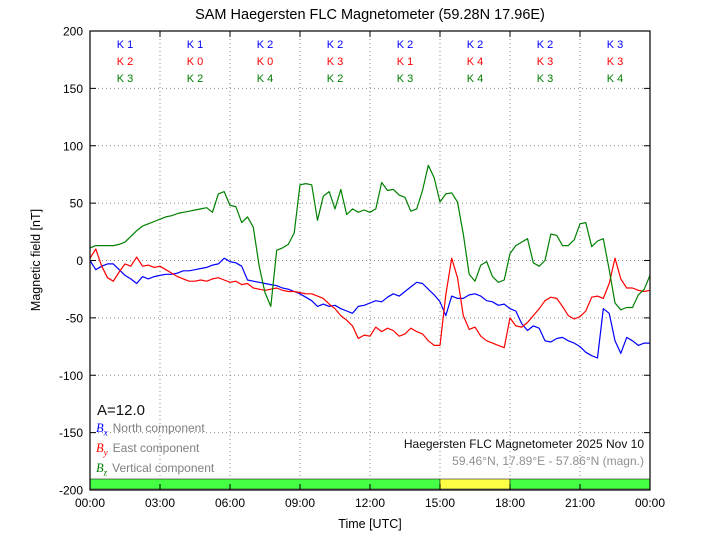  I want to click on legend-item-by: By East component, so click(155, 451).